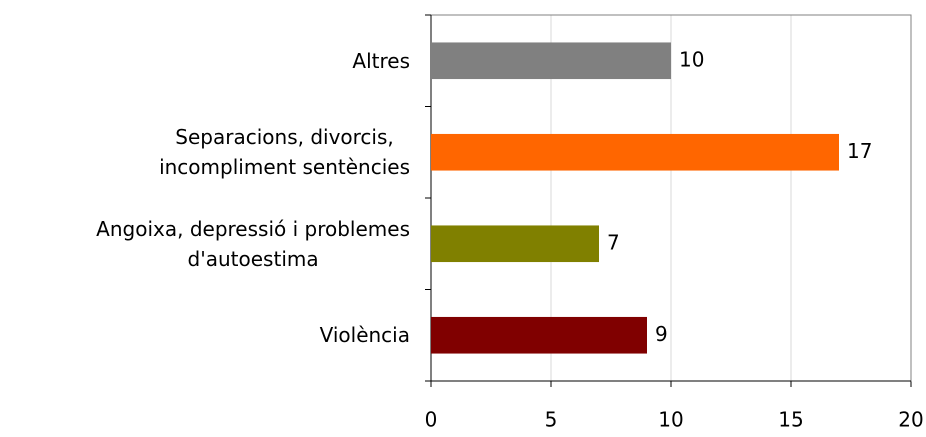 This screenshot has width=926, height=437. Describe the element at coordinates (910, 420) in the screenshot. I see `x-tick-label: 20` at that location.